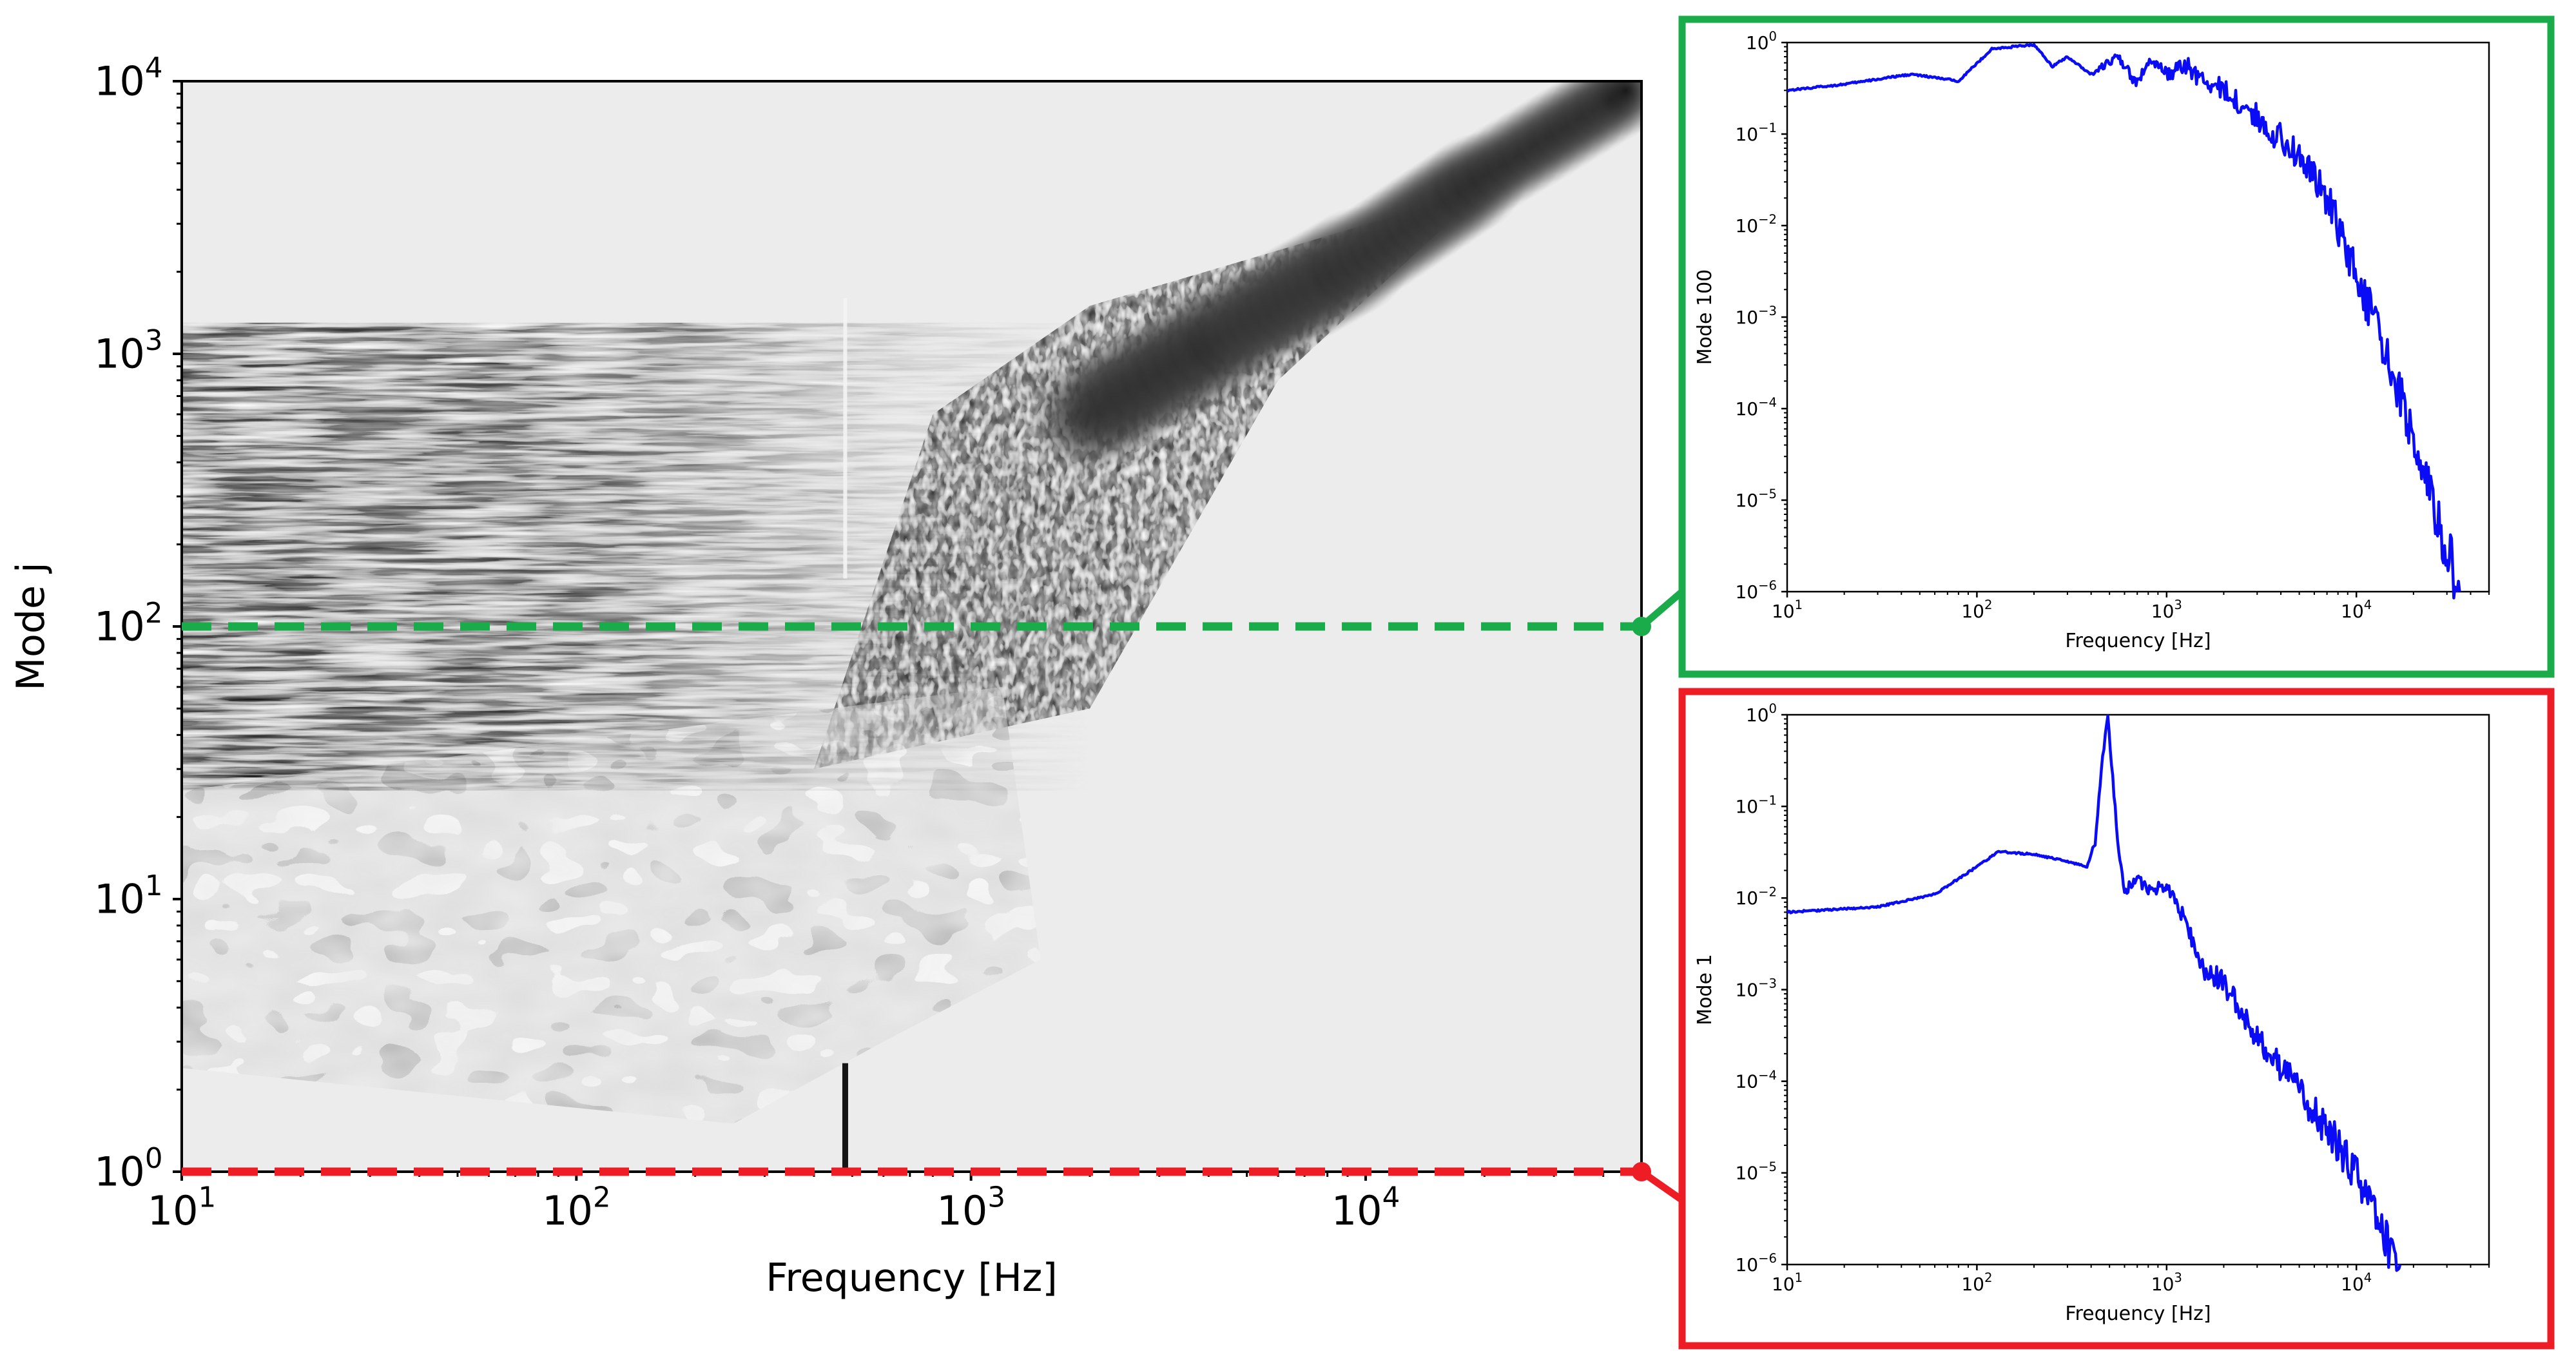  I want to click on main-y-axis-label: Mode j, so click(30, 626).